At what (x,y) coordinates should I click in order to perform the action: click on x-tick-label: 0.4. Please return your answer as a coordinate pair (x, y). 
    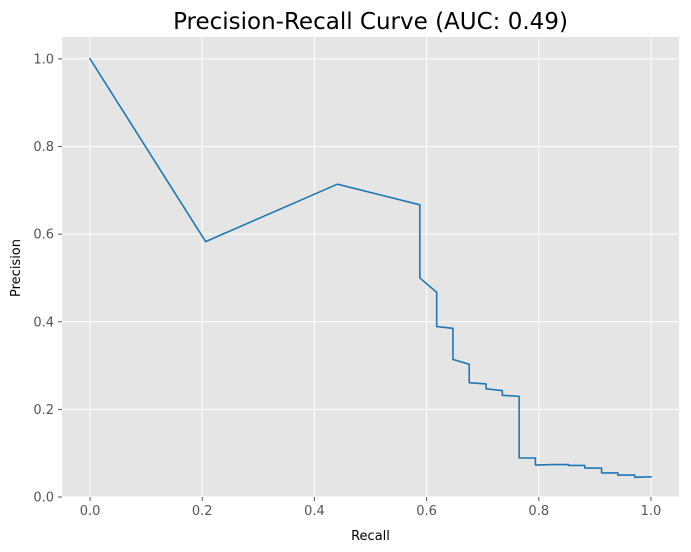
    Looking at the image, I should click on (314, 511).